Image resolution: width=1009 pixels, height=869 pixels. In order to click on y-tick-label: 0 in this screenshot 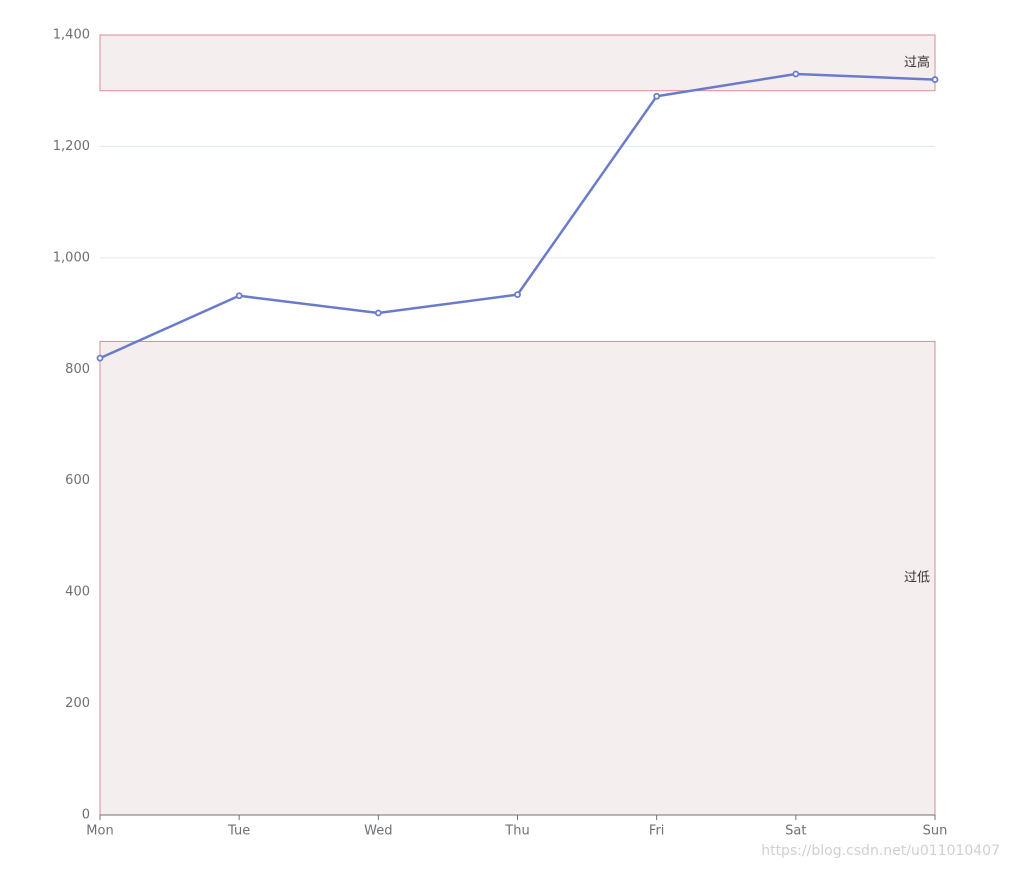, I will do `click(86, 815)`.